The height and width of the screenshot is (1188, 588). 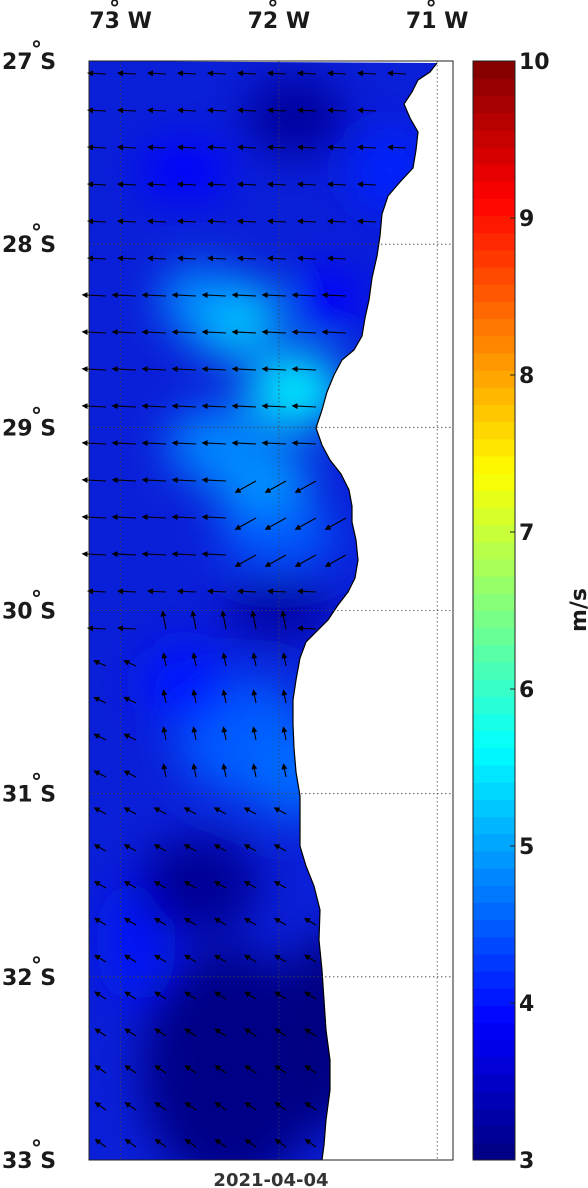 What do you see at coordinates (534, 62) in the screenshot?
I see `colorbar-tick-label: 10` at bounding box center [534, 62].